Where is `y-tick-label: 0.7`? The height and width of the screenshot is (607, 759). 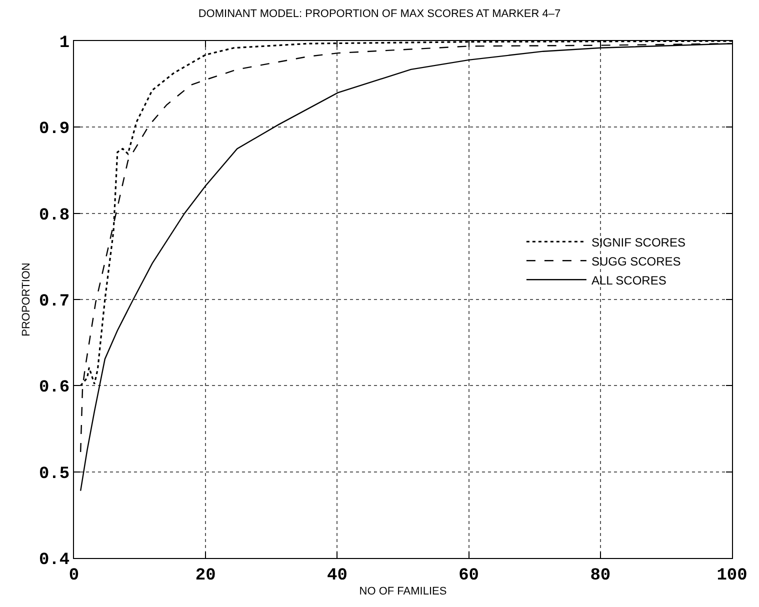 y-tick-label: 0.7 is located at coordinates (54, 302).